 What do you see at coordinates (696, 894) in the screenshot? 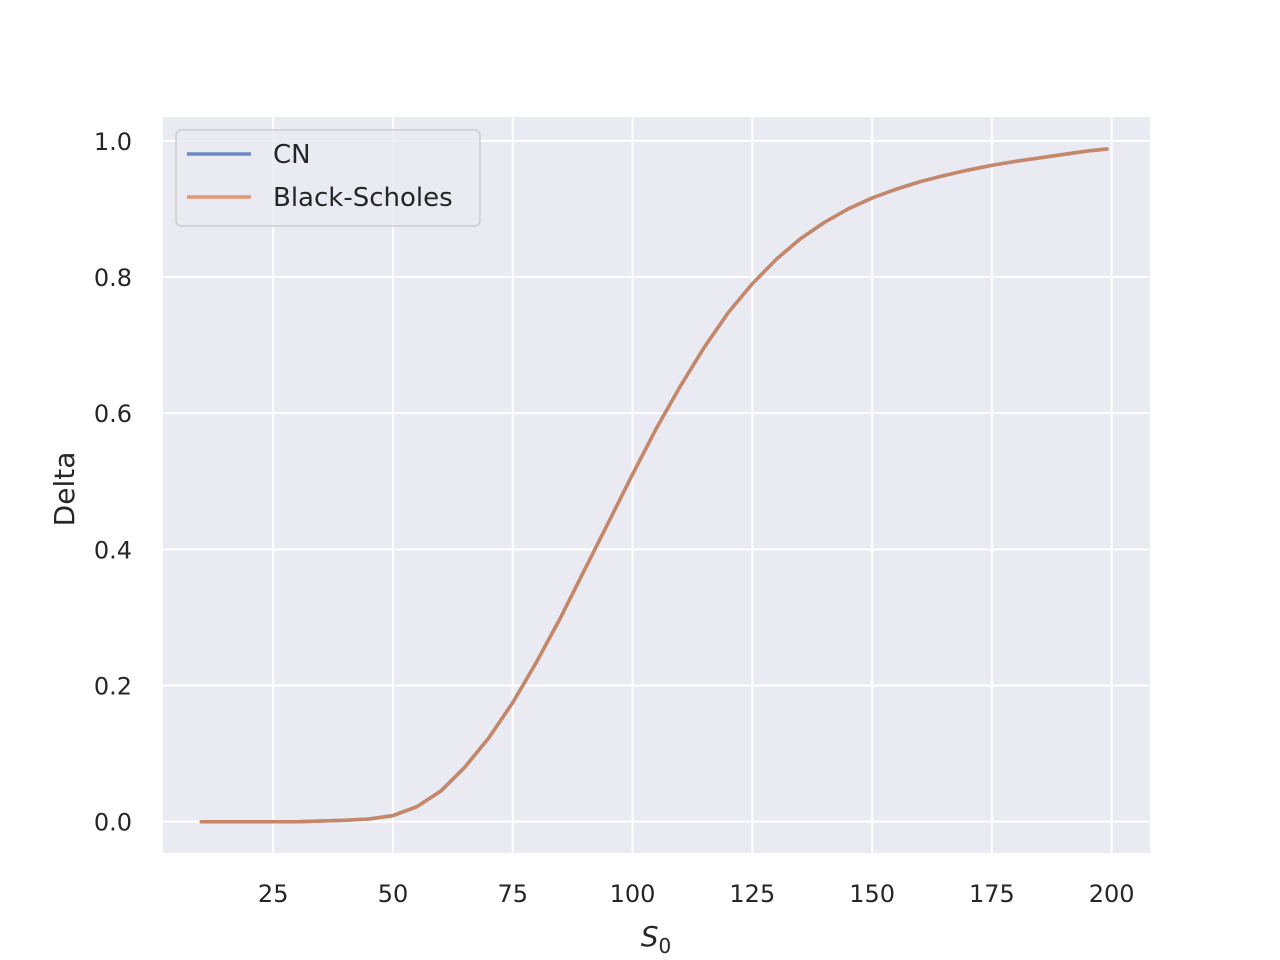
I see `x-ticks: 25 50 75 100 125 150 175 200` at bounding box center [696, 894].